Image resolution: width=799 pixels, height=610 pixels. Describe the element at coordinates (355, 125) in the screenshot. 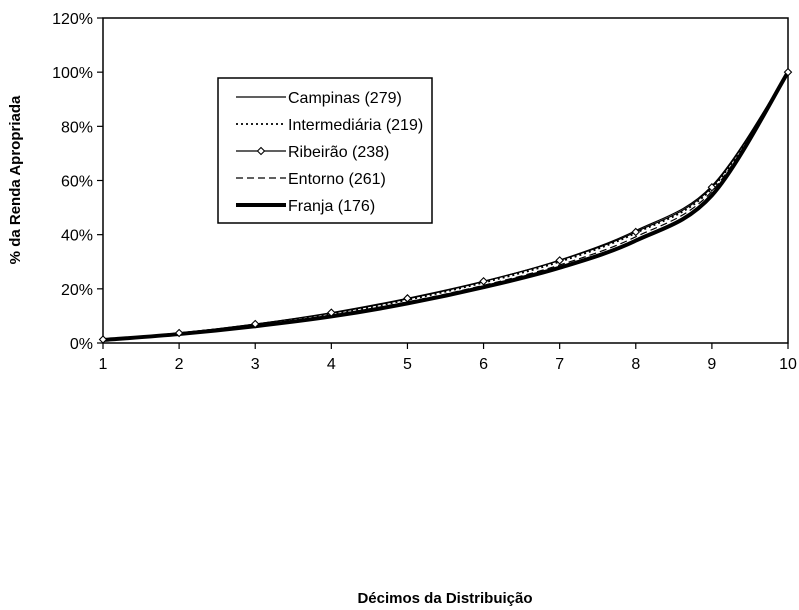

I see `legend-entry-label: Intermediária (219)` at that location.